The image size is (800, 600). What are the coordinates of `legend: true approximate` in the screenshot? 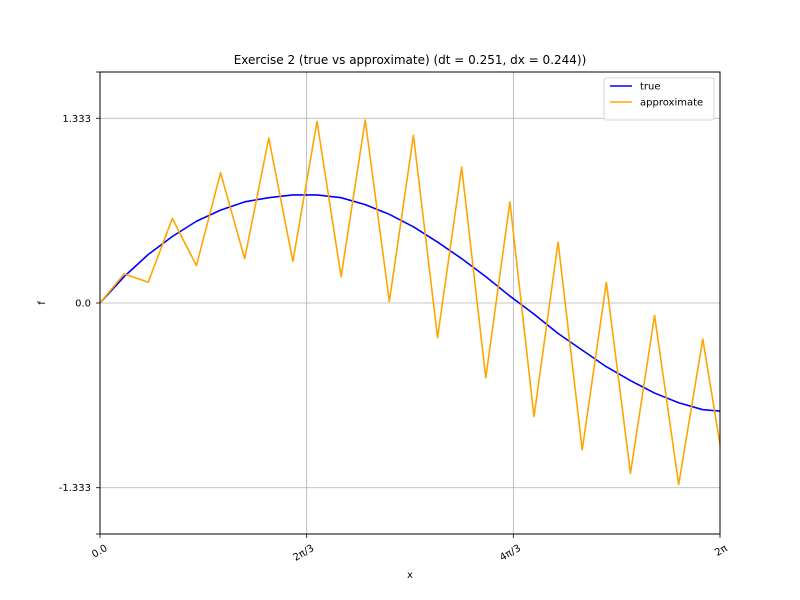 It's located at (659, 99).